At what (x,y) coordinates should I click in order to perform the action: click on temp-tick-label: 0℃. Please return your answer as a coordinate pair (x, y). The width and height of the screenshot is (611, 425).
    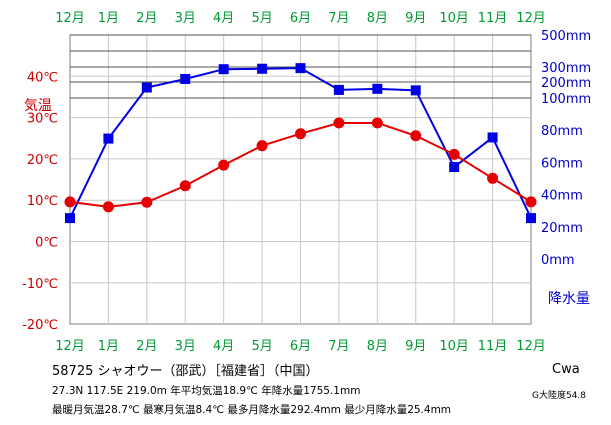
    Looking at the image, I should click on (46, 243).